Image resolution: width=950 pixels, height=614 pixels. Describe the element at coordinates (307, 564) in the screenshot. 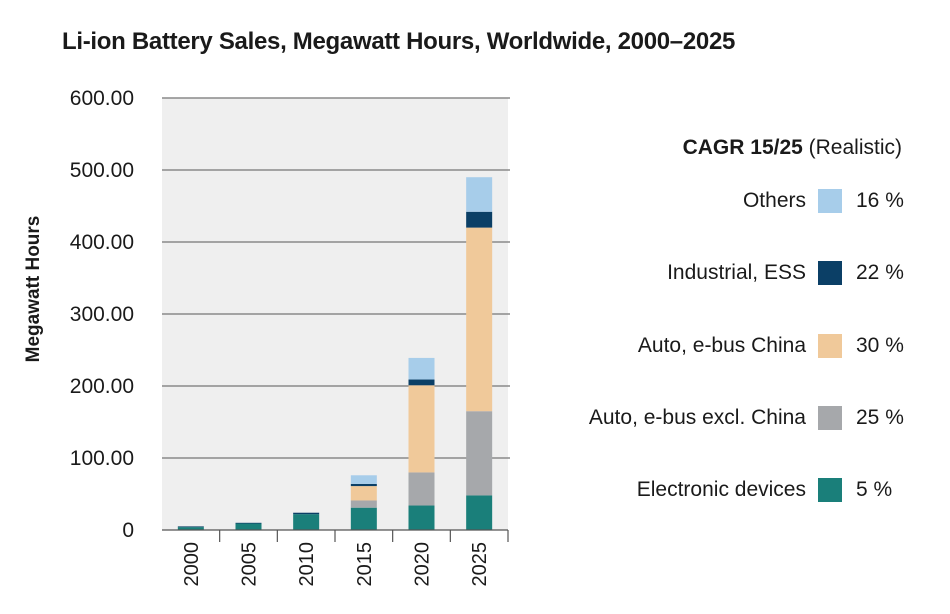

I see `x-tick-label: 2010` at that location.